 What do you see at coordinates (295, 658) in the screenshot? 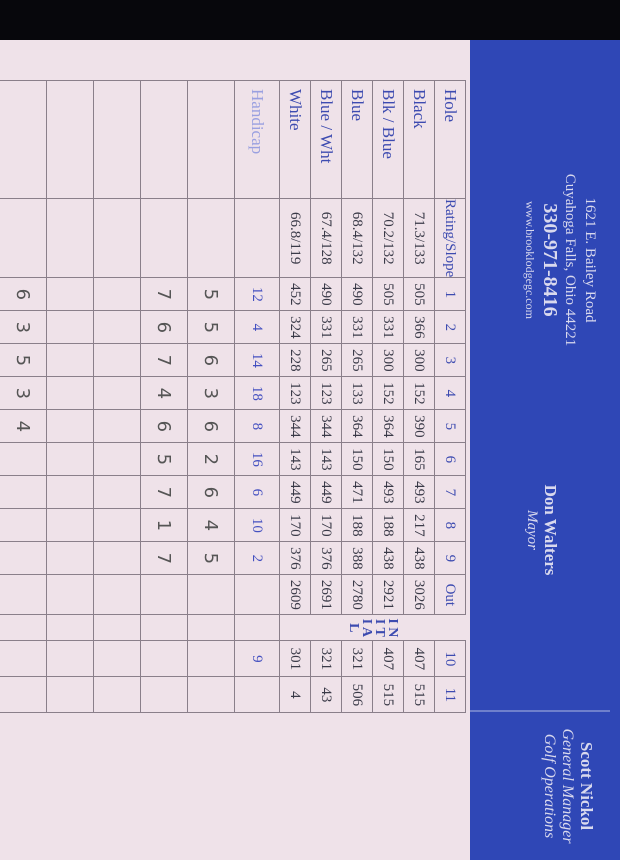
I see `yardage-cell: 301` at bounding box center [295, 658].